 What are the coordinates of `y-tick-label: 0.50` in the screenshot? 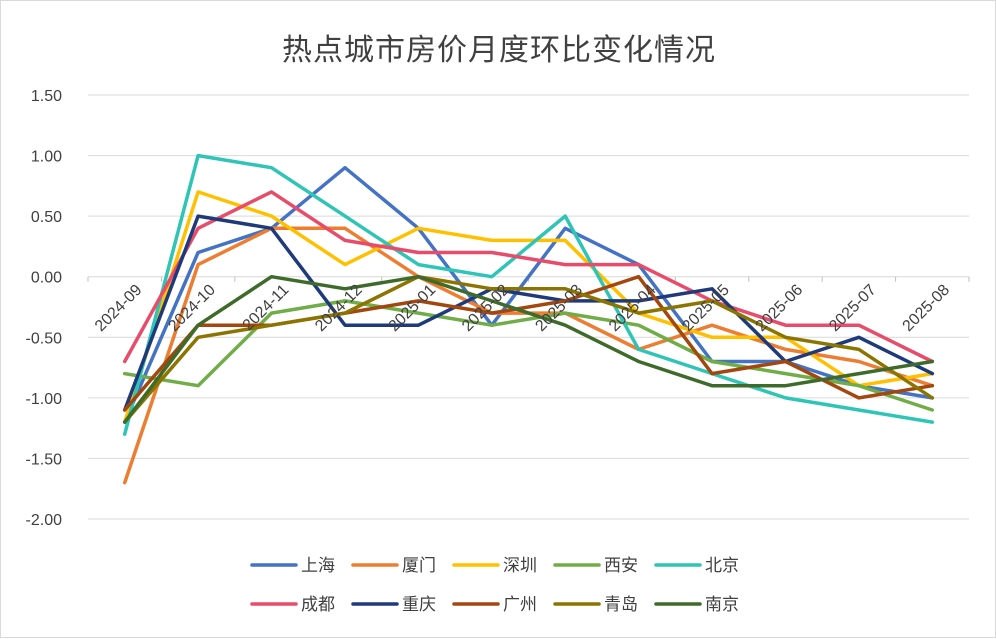 It's located at (46, 217).